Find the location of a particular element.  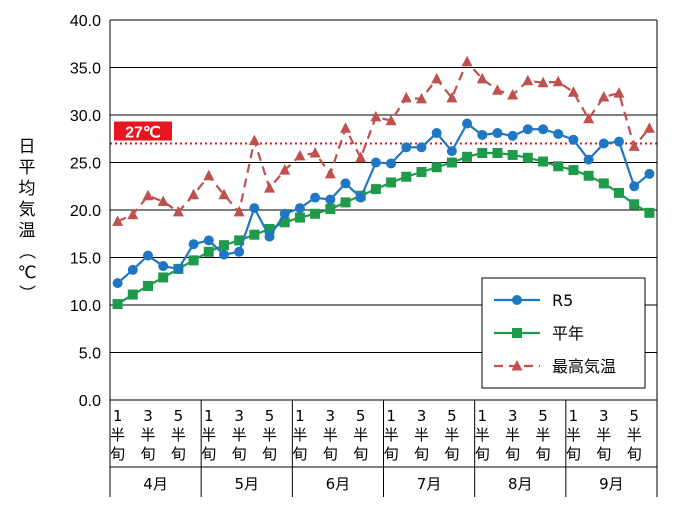

legend-marker is located at coordinates (517, 300).